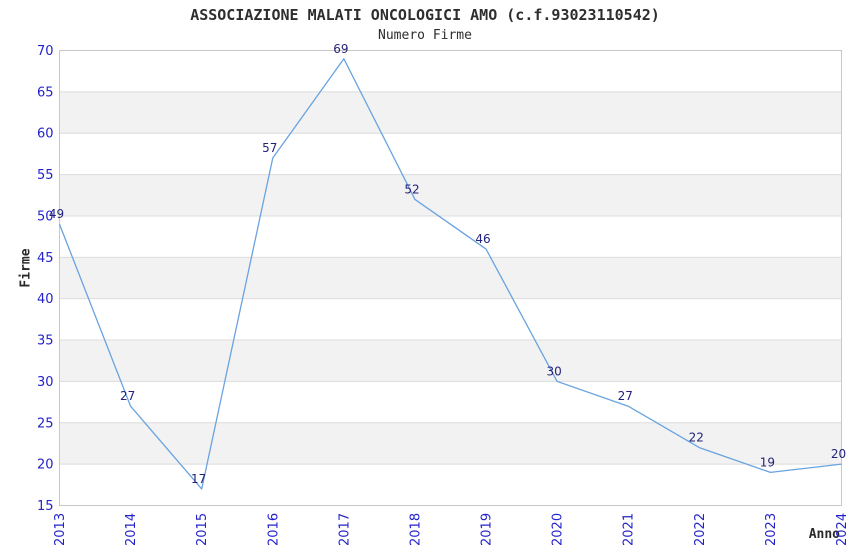 The height and width of the screenshot is (550, 850). I want to click on x-tick-label: 2017, so click(344, 529).